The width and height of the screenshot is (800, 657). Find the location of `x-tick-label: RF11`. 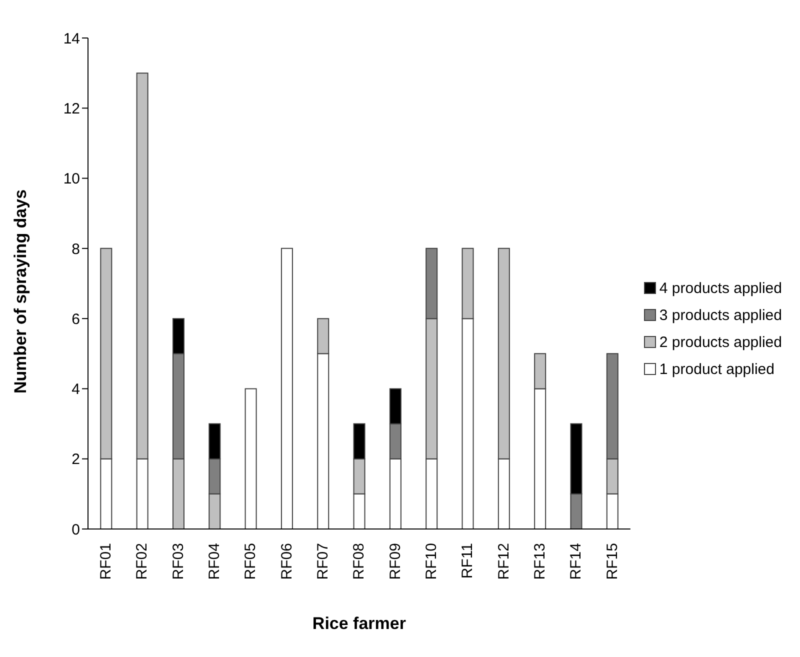

x-tick-label: RF11 is located at coordinates (467, 561).